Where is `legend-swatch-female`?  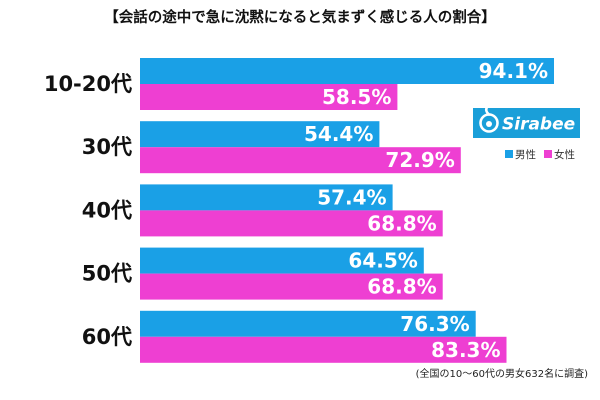
legend-swatch-female is located at coordinates (548, 154).